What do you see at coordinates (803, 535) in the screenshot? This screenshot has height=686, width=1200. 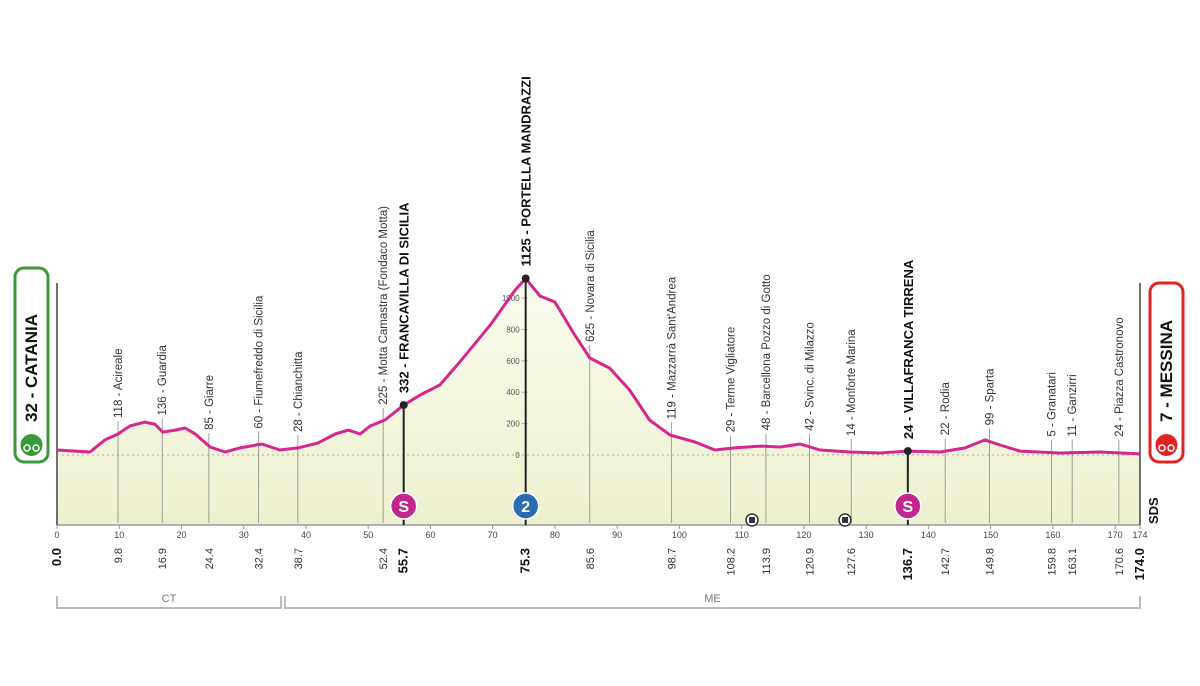 I see `x-tick-label: 120` at bounding box center [803, 535].